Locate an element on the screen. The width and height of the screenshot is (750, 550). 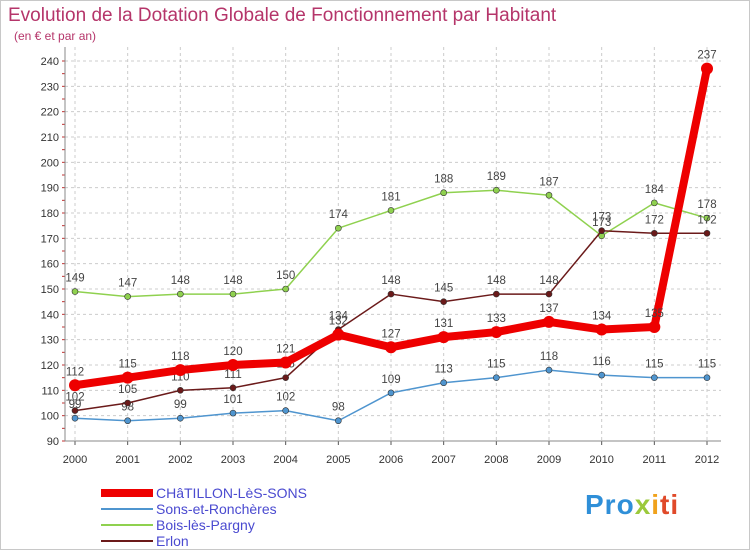
data-label: 121 is located at coordinates (285, 349).